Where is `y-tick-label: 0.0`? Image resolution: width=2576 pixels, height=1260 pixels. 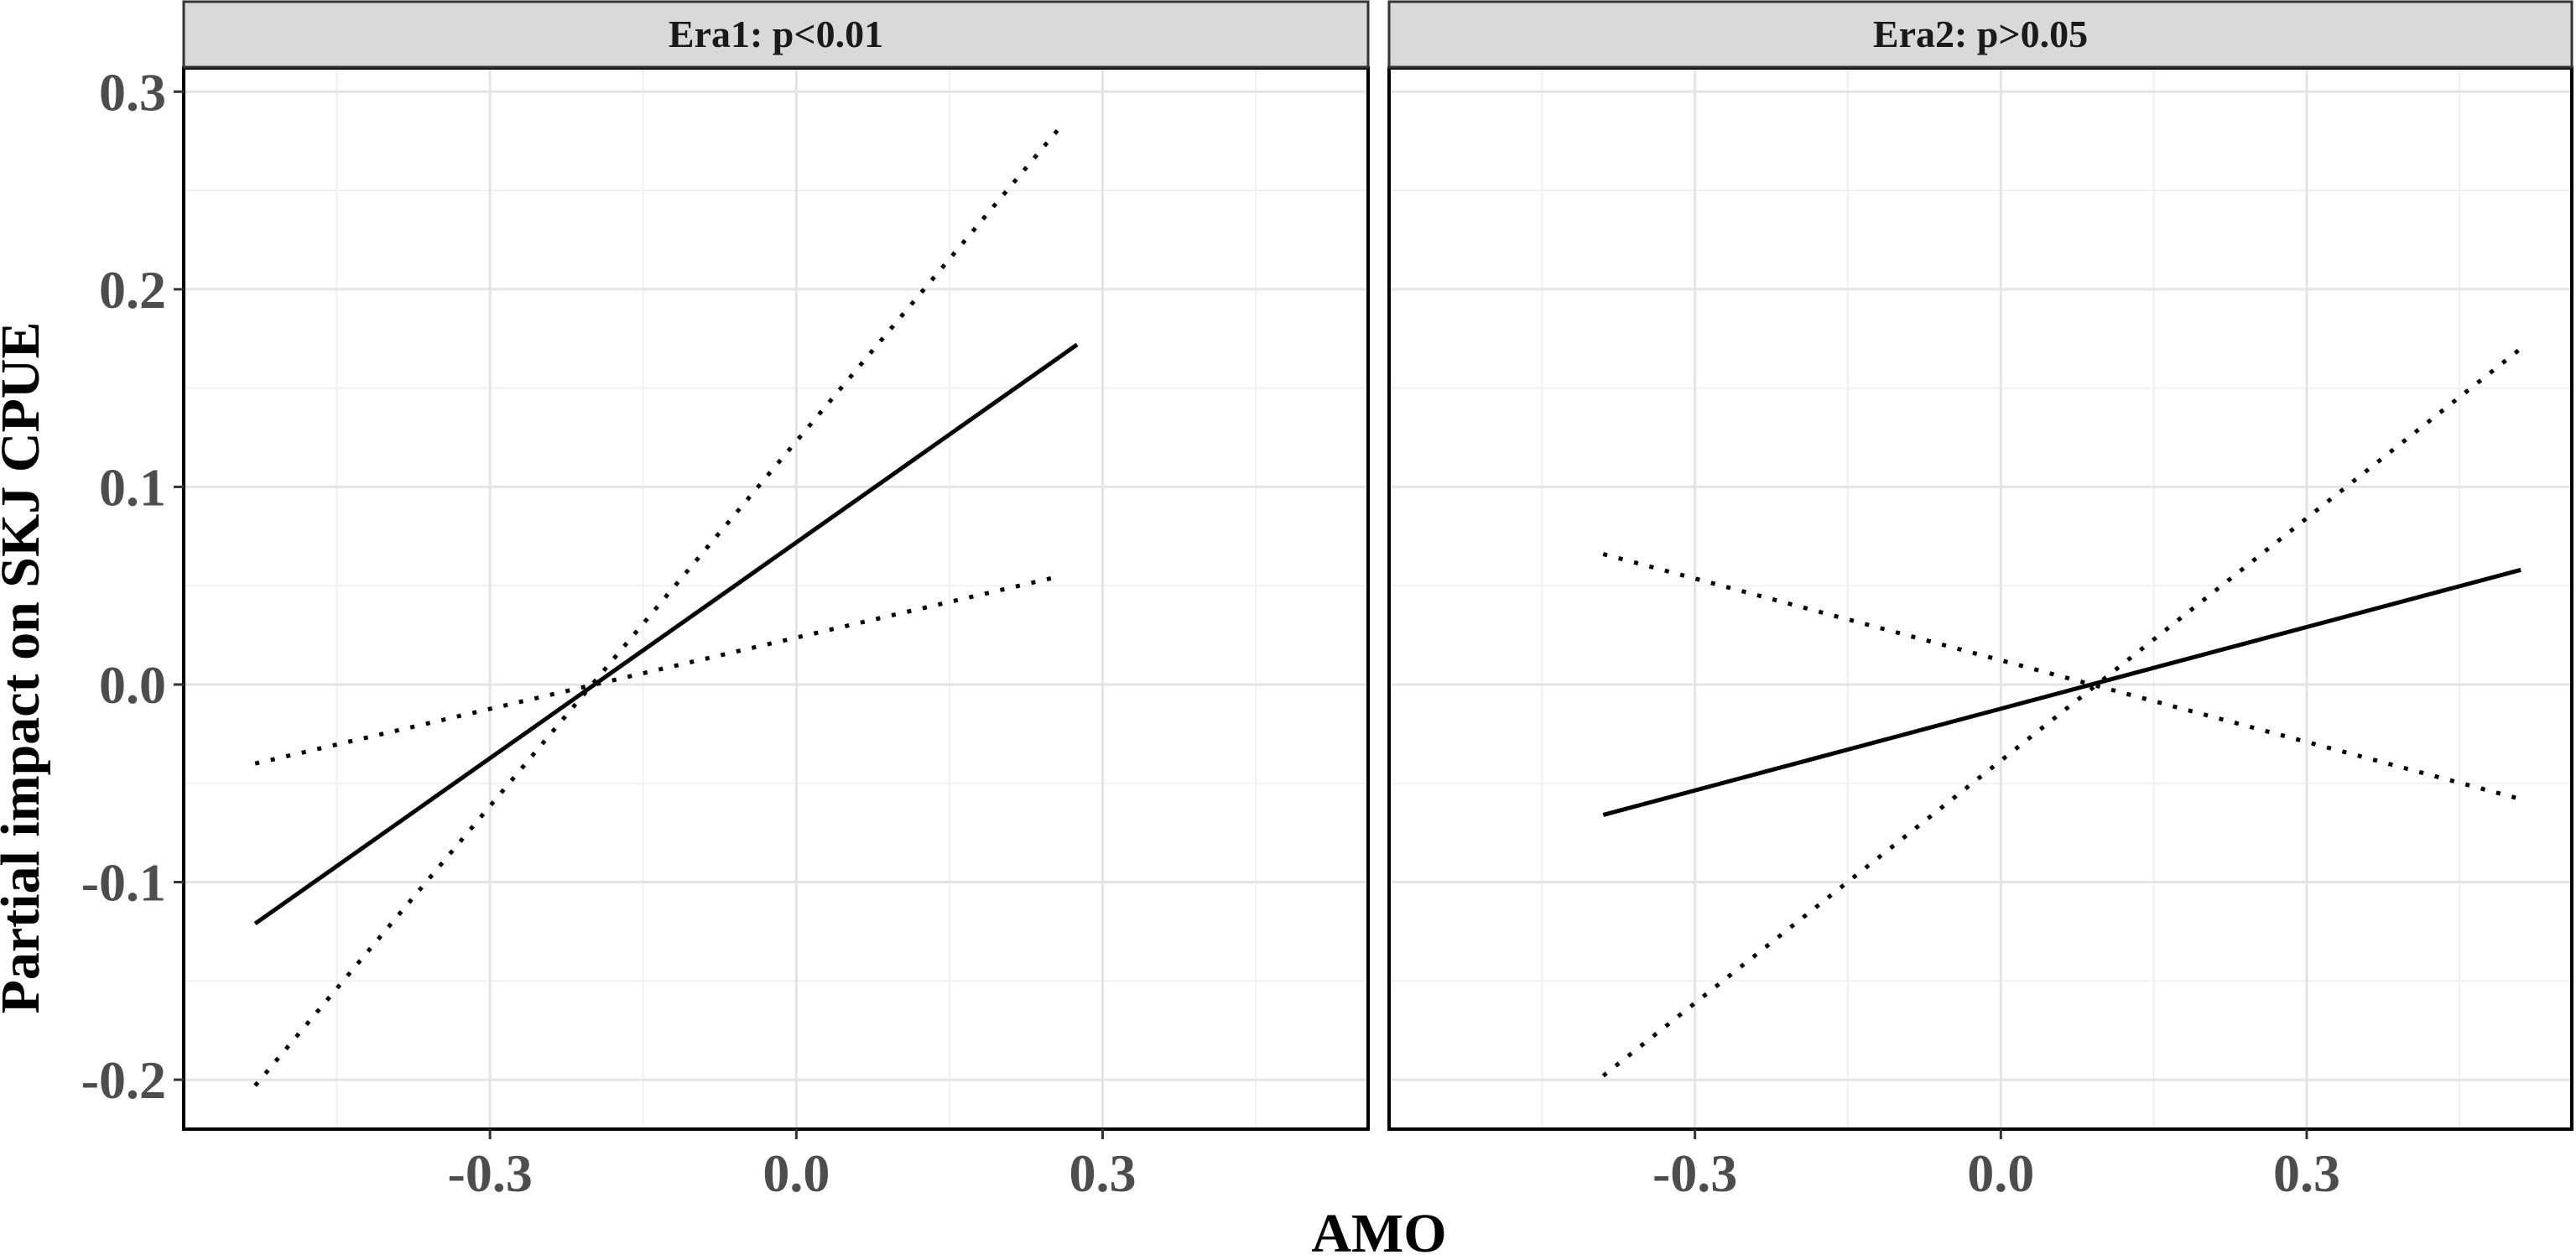
y-tick-label: 0.0 is located at coordinates (132, 685).